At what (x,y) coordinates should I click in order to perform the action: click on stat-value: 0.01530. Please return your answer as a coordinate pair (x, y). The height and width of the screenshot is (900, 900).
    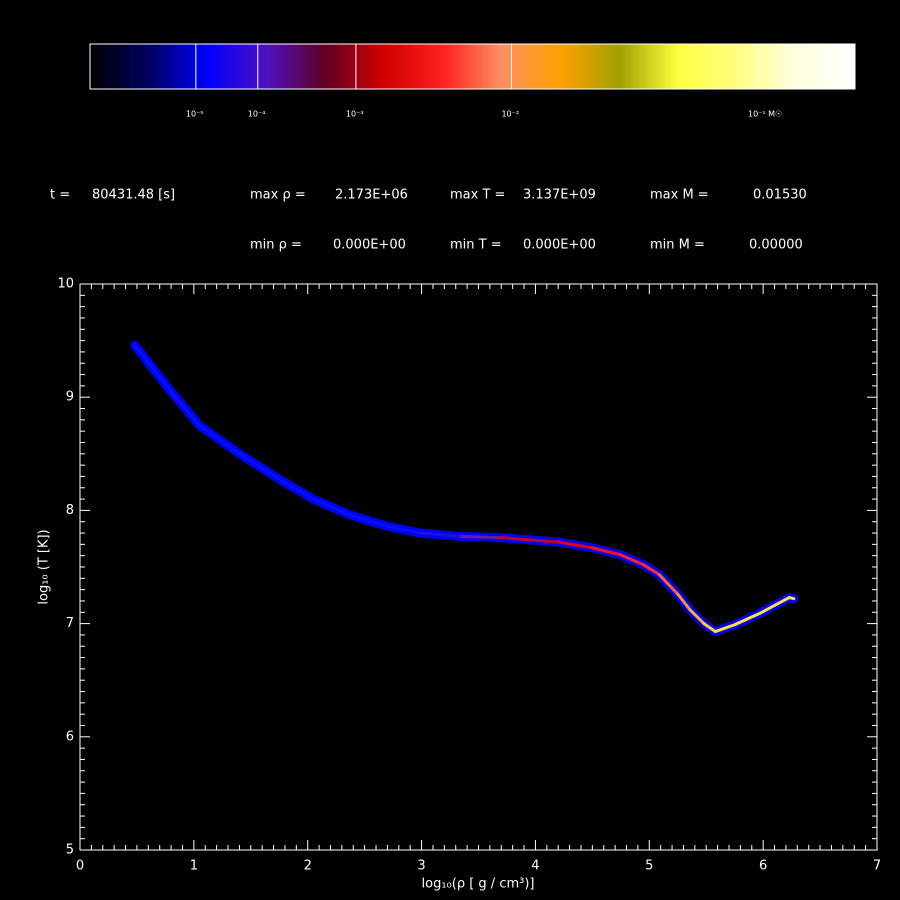
    Looking at the image, I should click on (780, 195).